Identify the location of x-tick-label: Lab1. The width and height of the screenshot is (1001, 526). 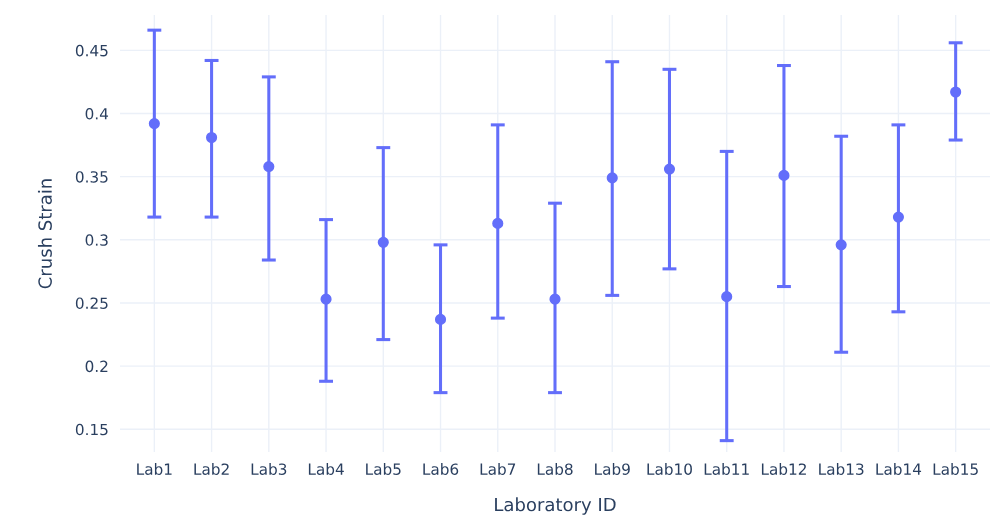
(154, 469).